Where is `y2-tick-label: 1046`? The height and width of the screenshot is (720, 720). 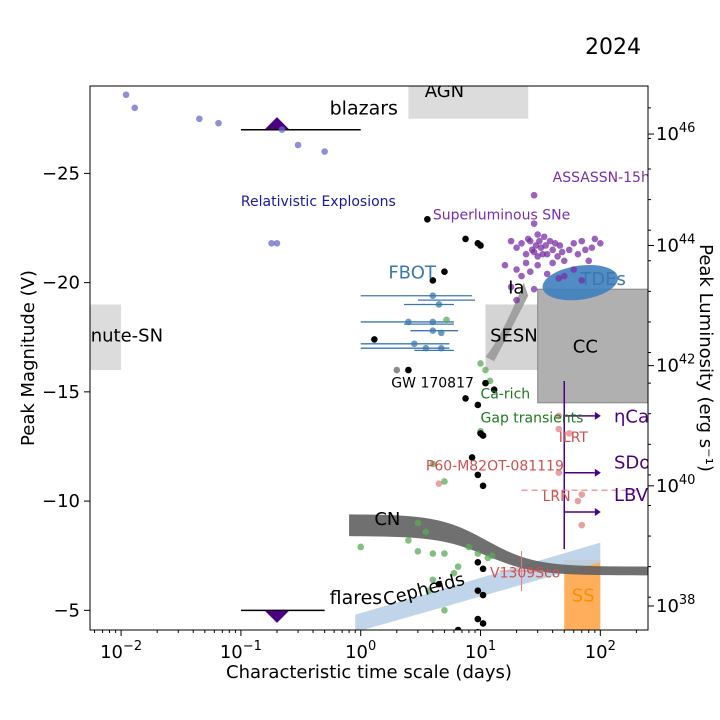 y2-tick-label: 1046 is located at coordinates (675, 133).